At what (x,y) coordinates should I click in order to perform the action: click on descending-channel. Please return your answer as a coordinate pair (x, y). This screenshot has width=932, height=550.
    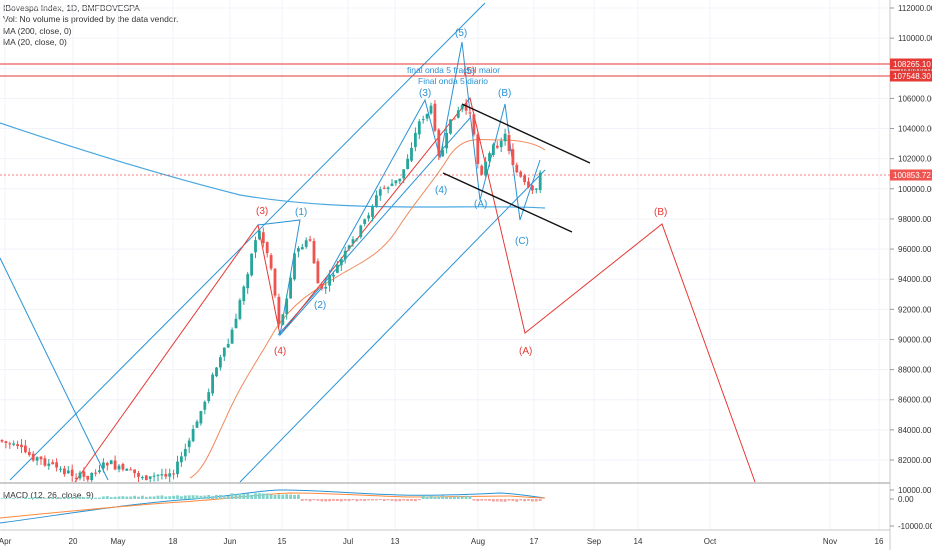
    Looking at the image, I should click on (516, 168).